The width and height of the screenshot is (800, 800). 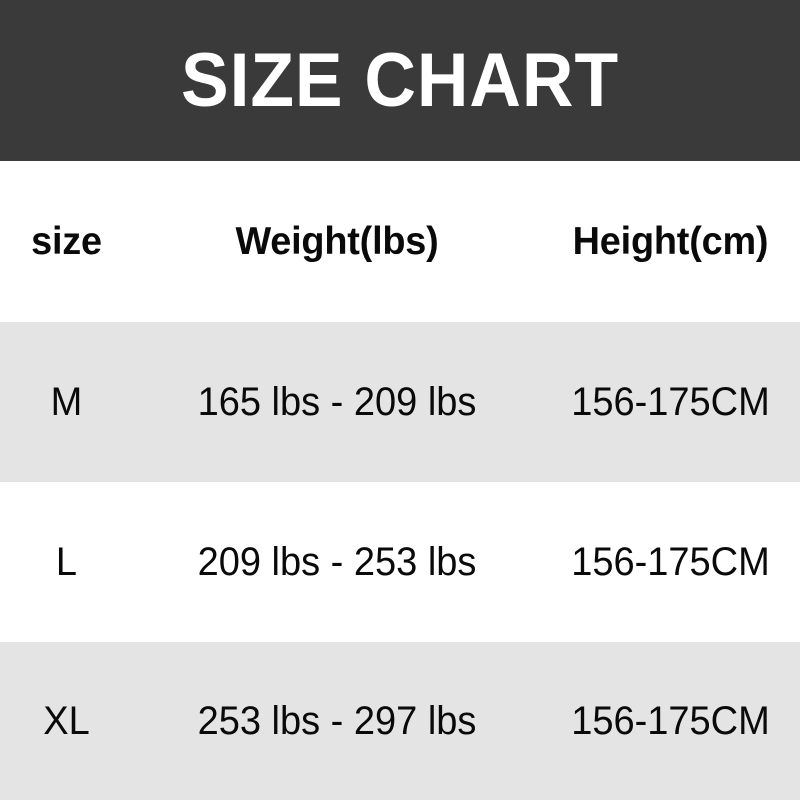 What do you see at coordinates (670, 241) in the screenshot?
I see `column-header-height: Height(cm)` at bounding box center [670, 241].